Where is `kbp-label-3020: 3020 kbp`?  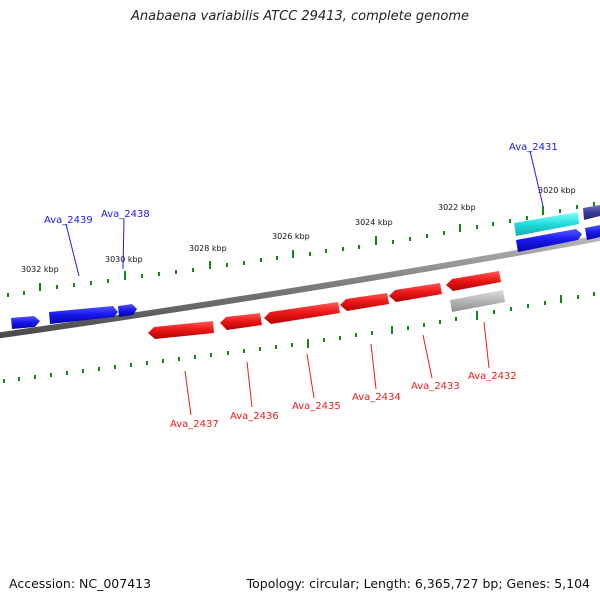 kbp-label-3020: 3020 kbp is located at coordinates (557, 190).